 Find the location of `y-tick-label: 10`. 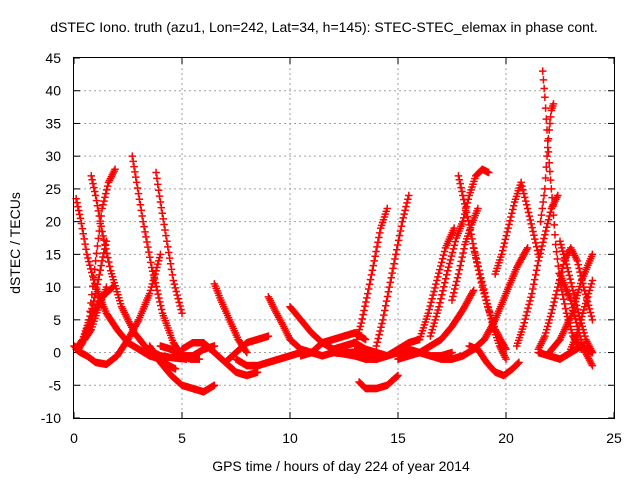

y-tick-label: 10 is located at coordinates (53, 287).